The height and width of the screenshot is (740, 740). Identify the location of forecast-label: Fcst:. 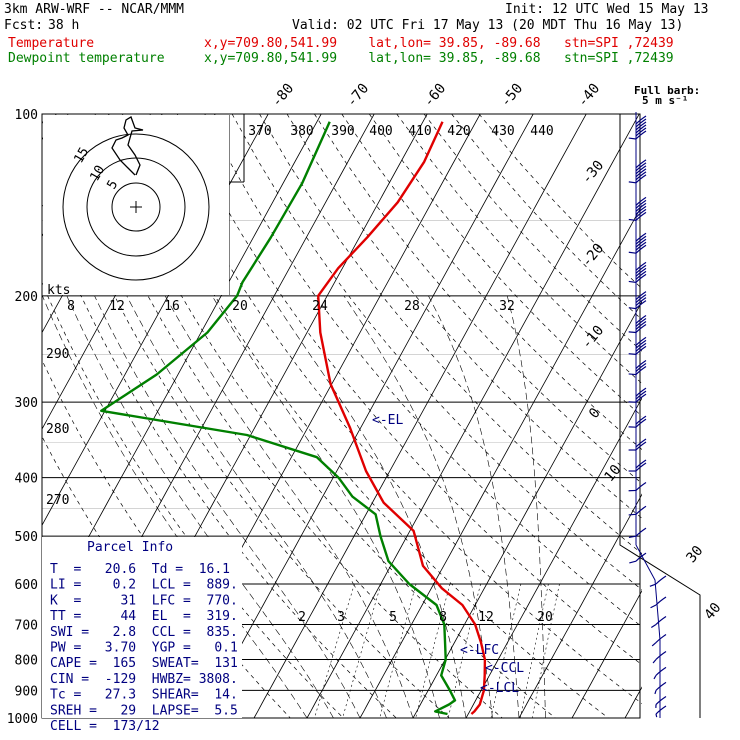
(24, 25).